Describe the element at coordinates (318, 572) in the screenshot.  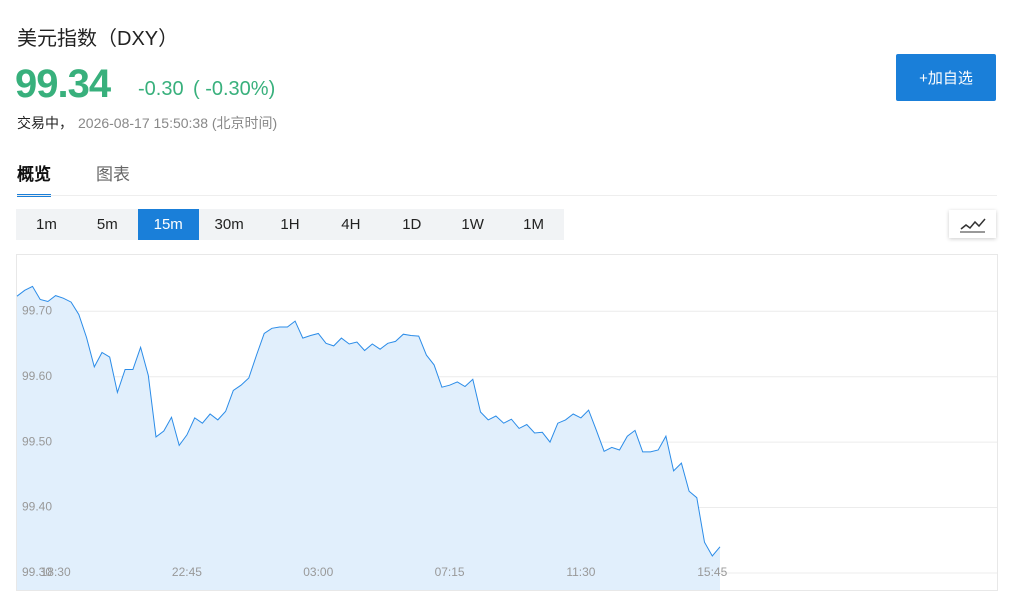
I see `x-tick-label: 03:00` at that location.